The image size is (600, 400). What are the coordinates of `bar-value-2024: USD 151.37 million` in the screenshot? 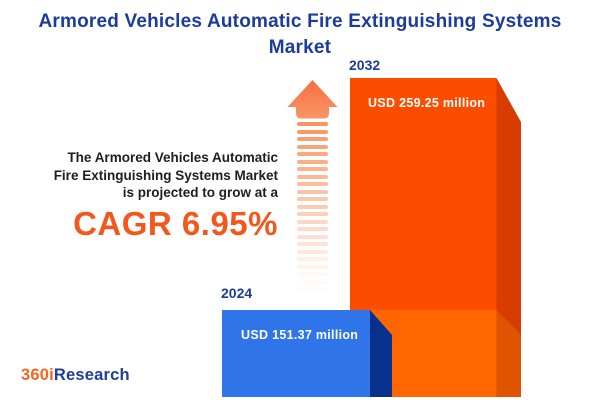 It's located at (300, 335).